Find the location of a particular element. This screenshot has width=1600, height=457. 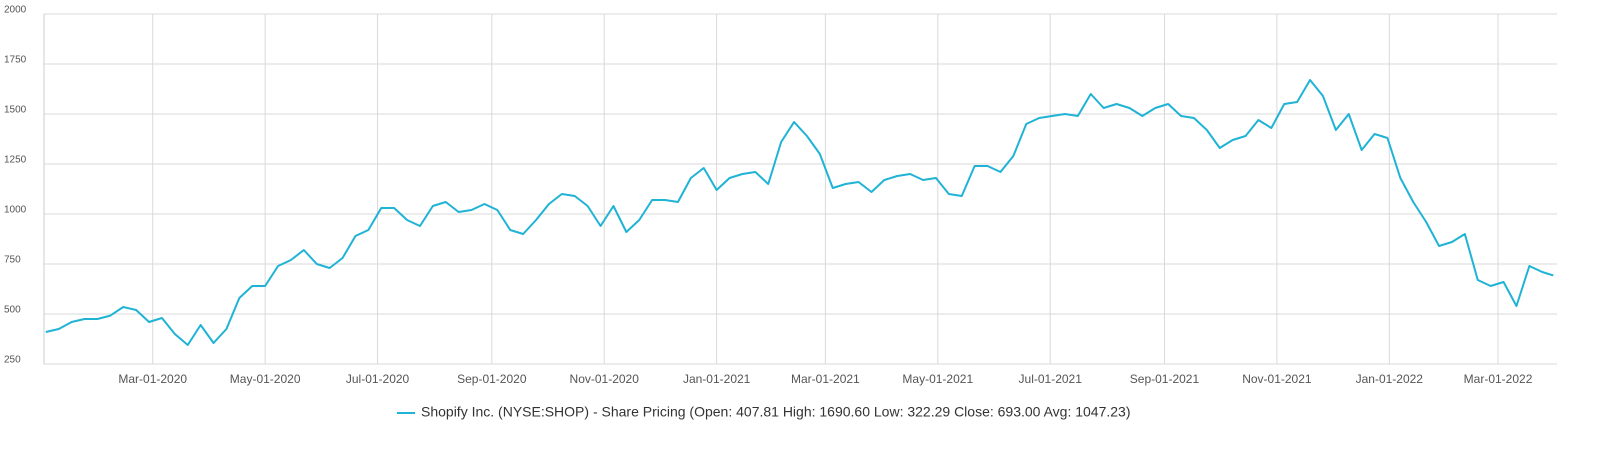

x-tick-label: Nov-01-2020 is located at coordinates (605, 379).